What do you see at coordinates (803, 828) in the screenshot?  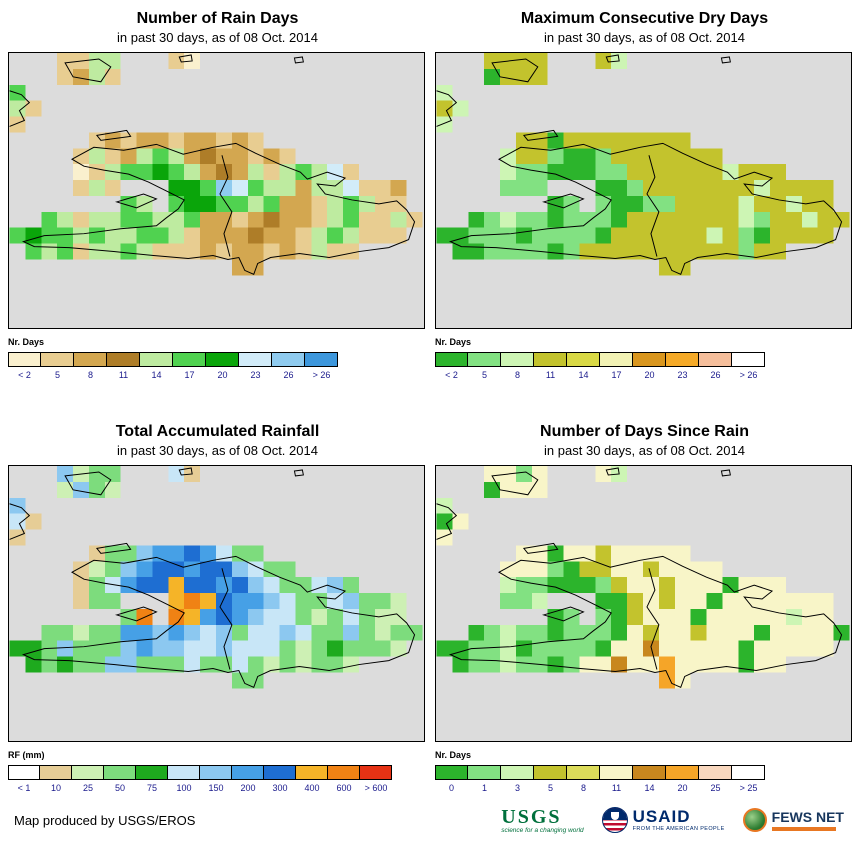 I see `fewsnet-tagline-bar` at bounding box center [803, 828].